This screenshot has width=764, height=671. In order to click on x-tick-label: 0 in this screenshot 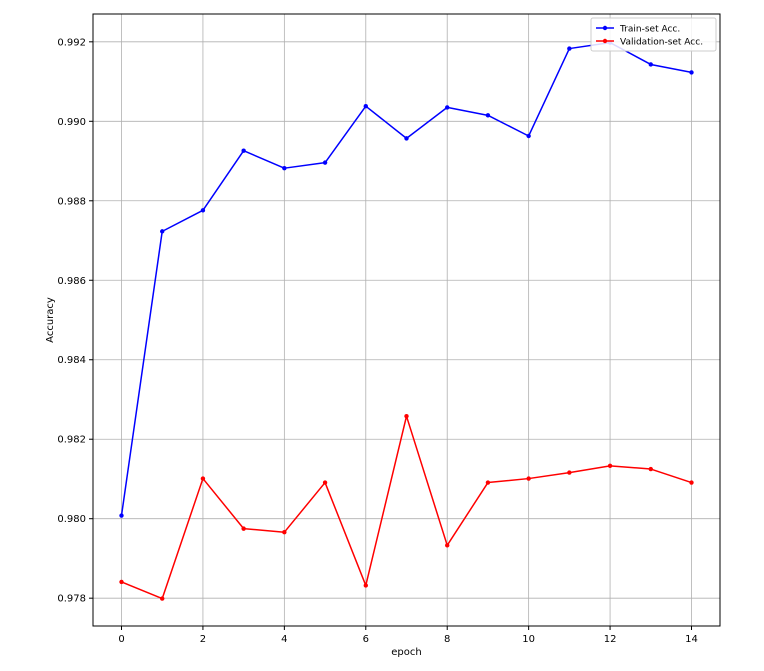, I will do `click(121, 639)`.